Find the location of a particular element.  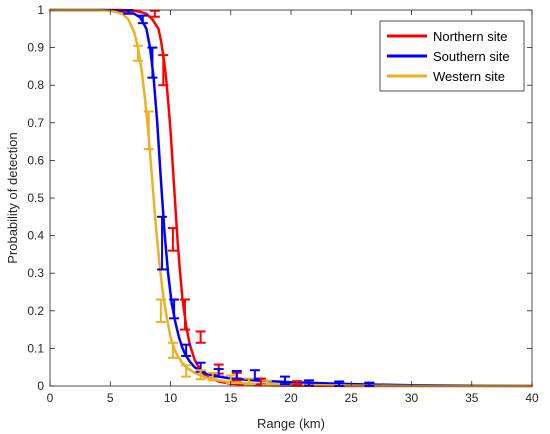

y-tick-label: 0.7 is located at coordinates (35, 123).